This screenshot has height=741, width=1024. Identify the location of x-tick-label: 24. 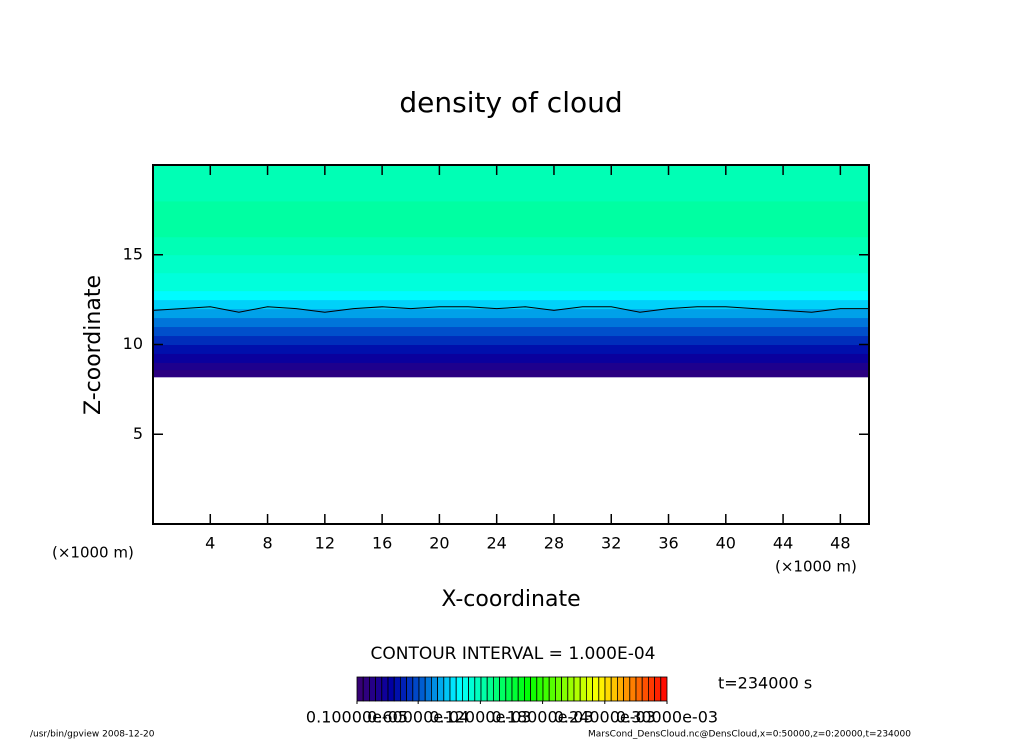
(497, 543).